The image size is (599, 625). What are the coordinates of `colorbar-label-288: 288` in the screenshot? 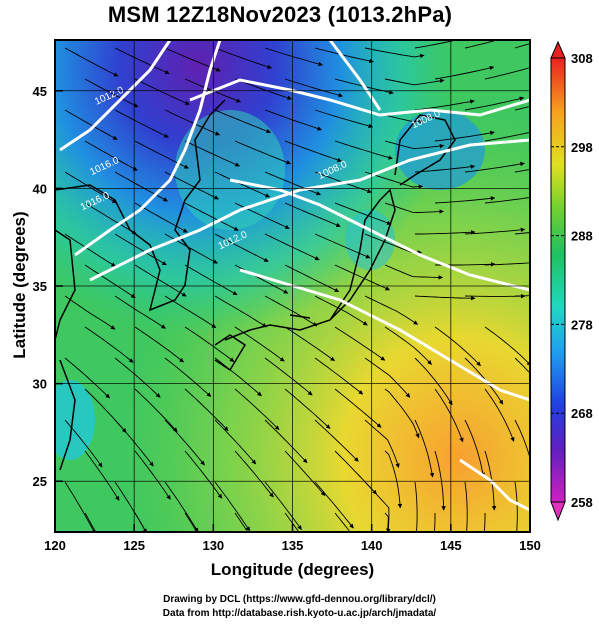 It's located at (582, 236).